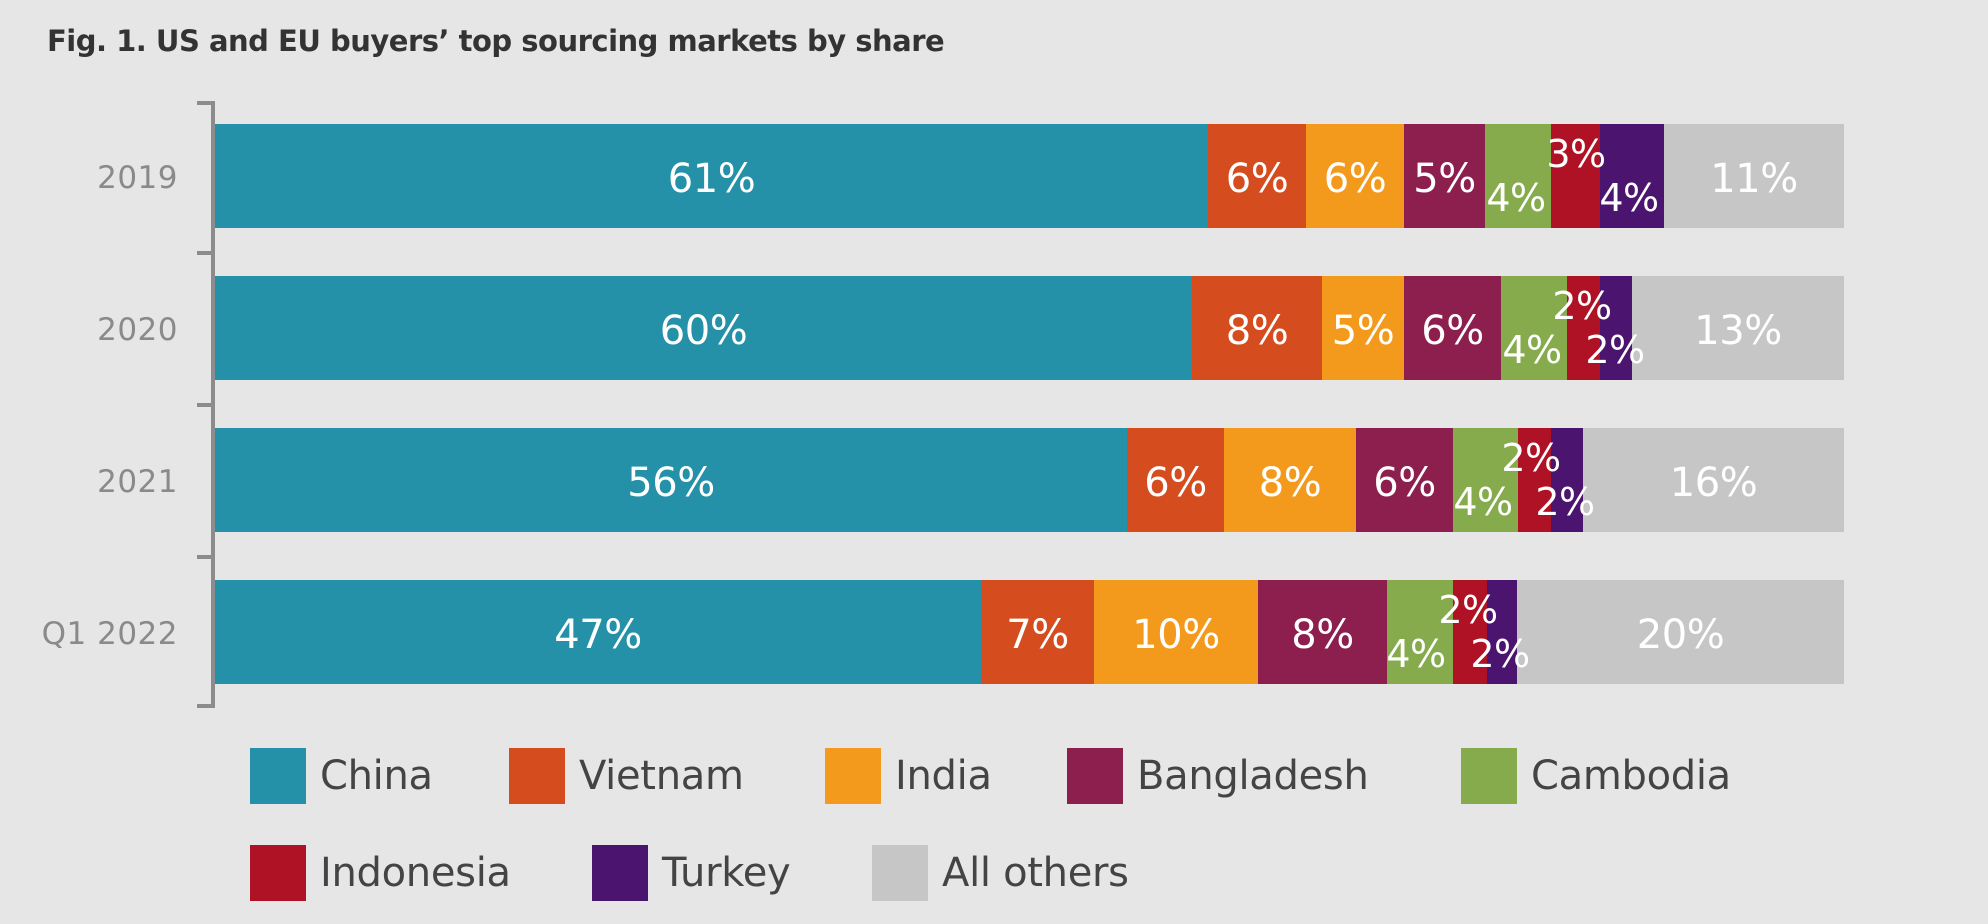 This screenshot has width=1988, height=924. I want to click on segment-value-label: 61%, so click(711, 179).